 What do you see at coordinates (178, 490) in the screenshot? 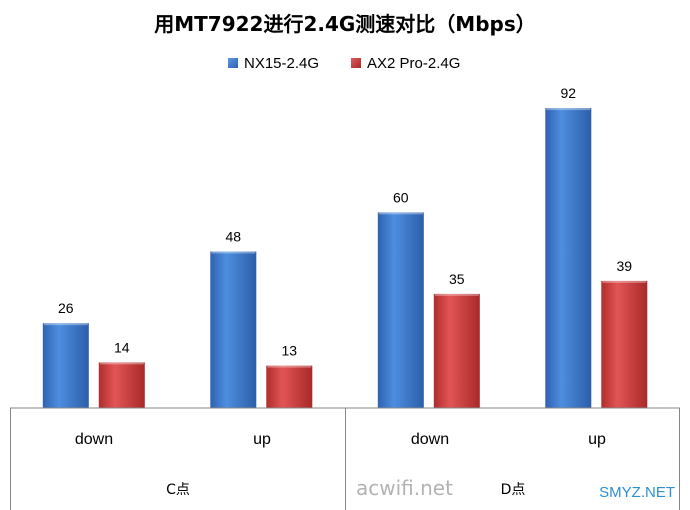
I see `group-label-c: C点` at bounding box center [178, 490].